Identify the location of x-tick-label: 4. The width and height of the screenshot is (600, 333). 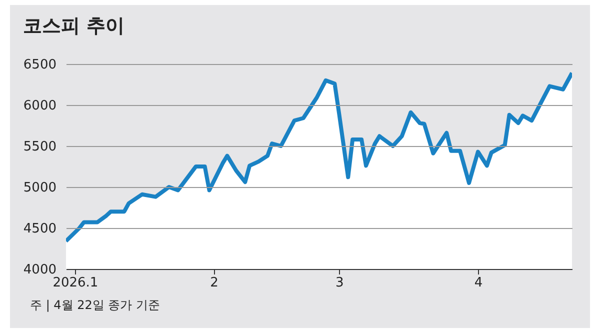
(478, 283).